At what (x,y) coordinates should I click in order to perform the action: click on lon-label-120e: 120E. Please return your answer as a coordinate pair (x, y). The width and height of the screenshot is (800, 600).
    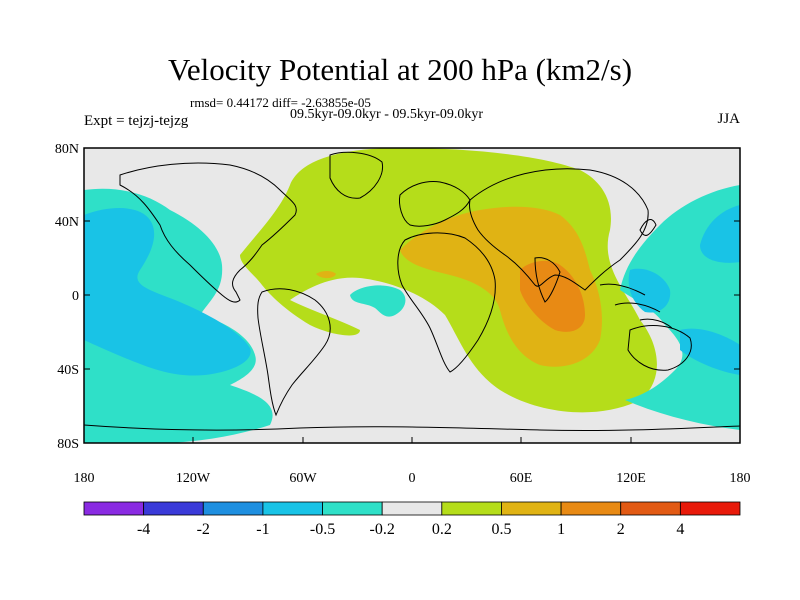
    Looking at the image, I should click on (631, 478).